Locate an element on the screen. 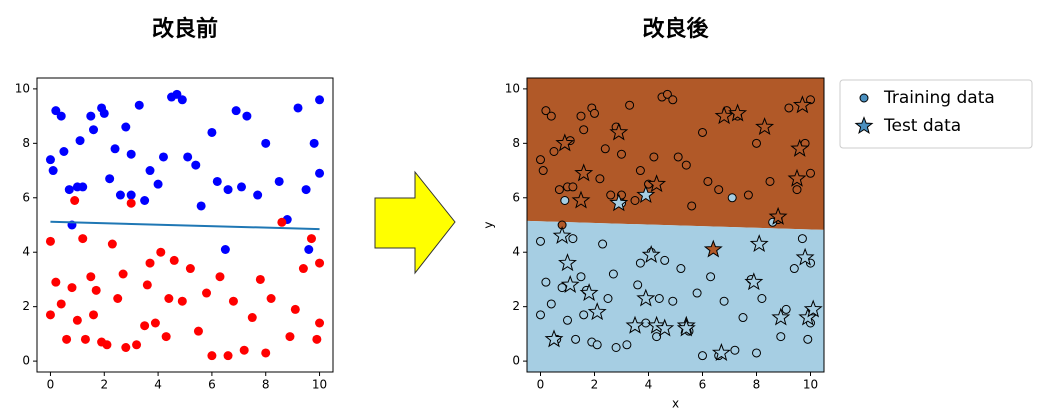  legend-label: Test data is located at coordinates (922, 126).